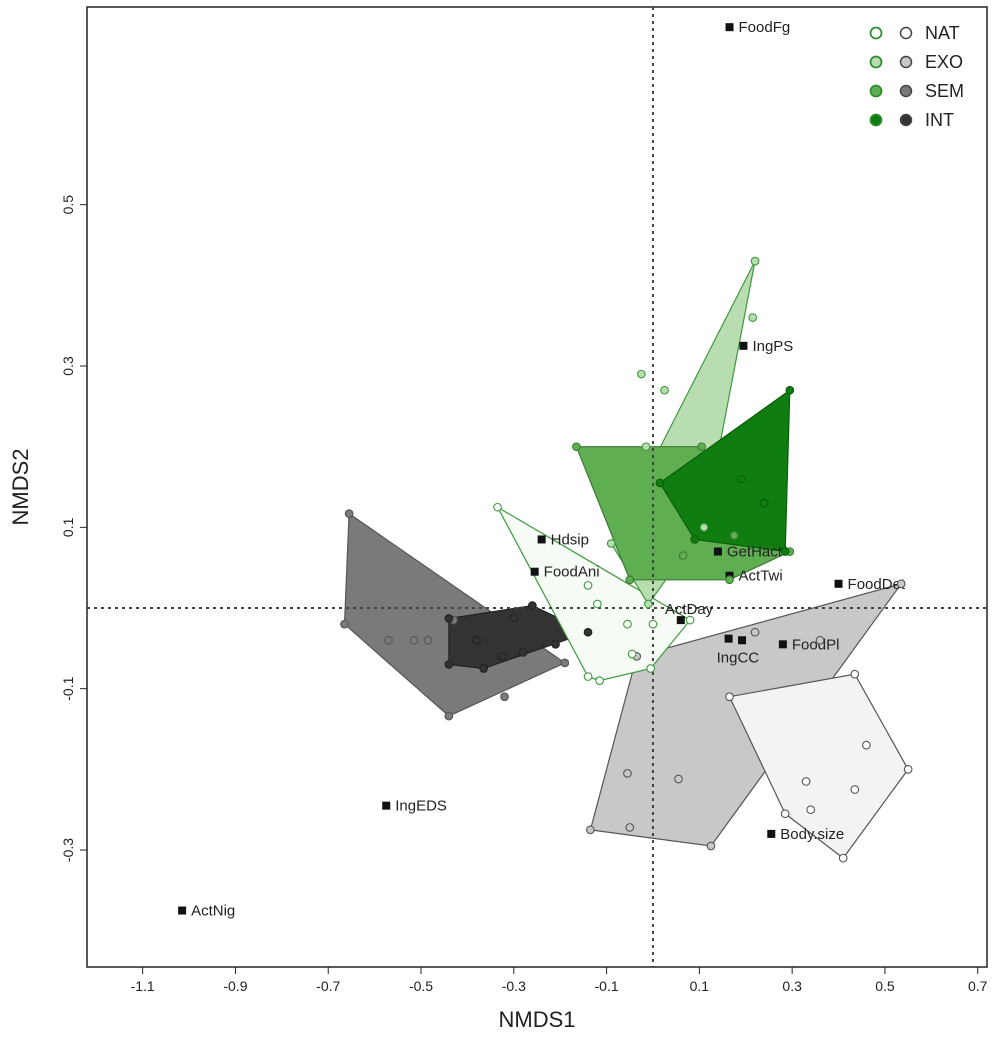 The height and width of the screenshot is (1037, 994). What do you see at coordinates (68, 688) in the screenshot?
I see `y-tick-label: -0.1` at bounding box center [68, 688].